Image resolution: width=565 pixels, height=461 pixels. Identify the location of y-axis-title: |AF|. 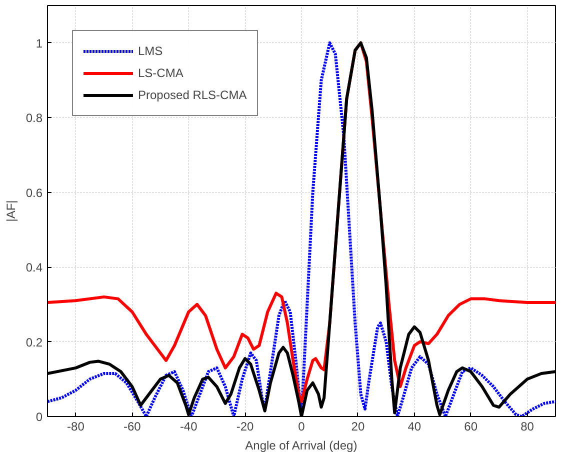
(11, 211).